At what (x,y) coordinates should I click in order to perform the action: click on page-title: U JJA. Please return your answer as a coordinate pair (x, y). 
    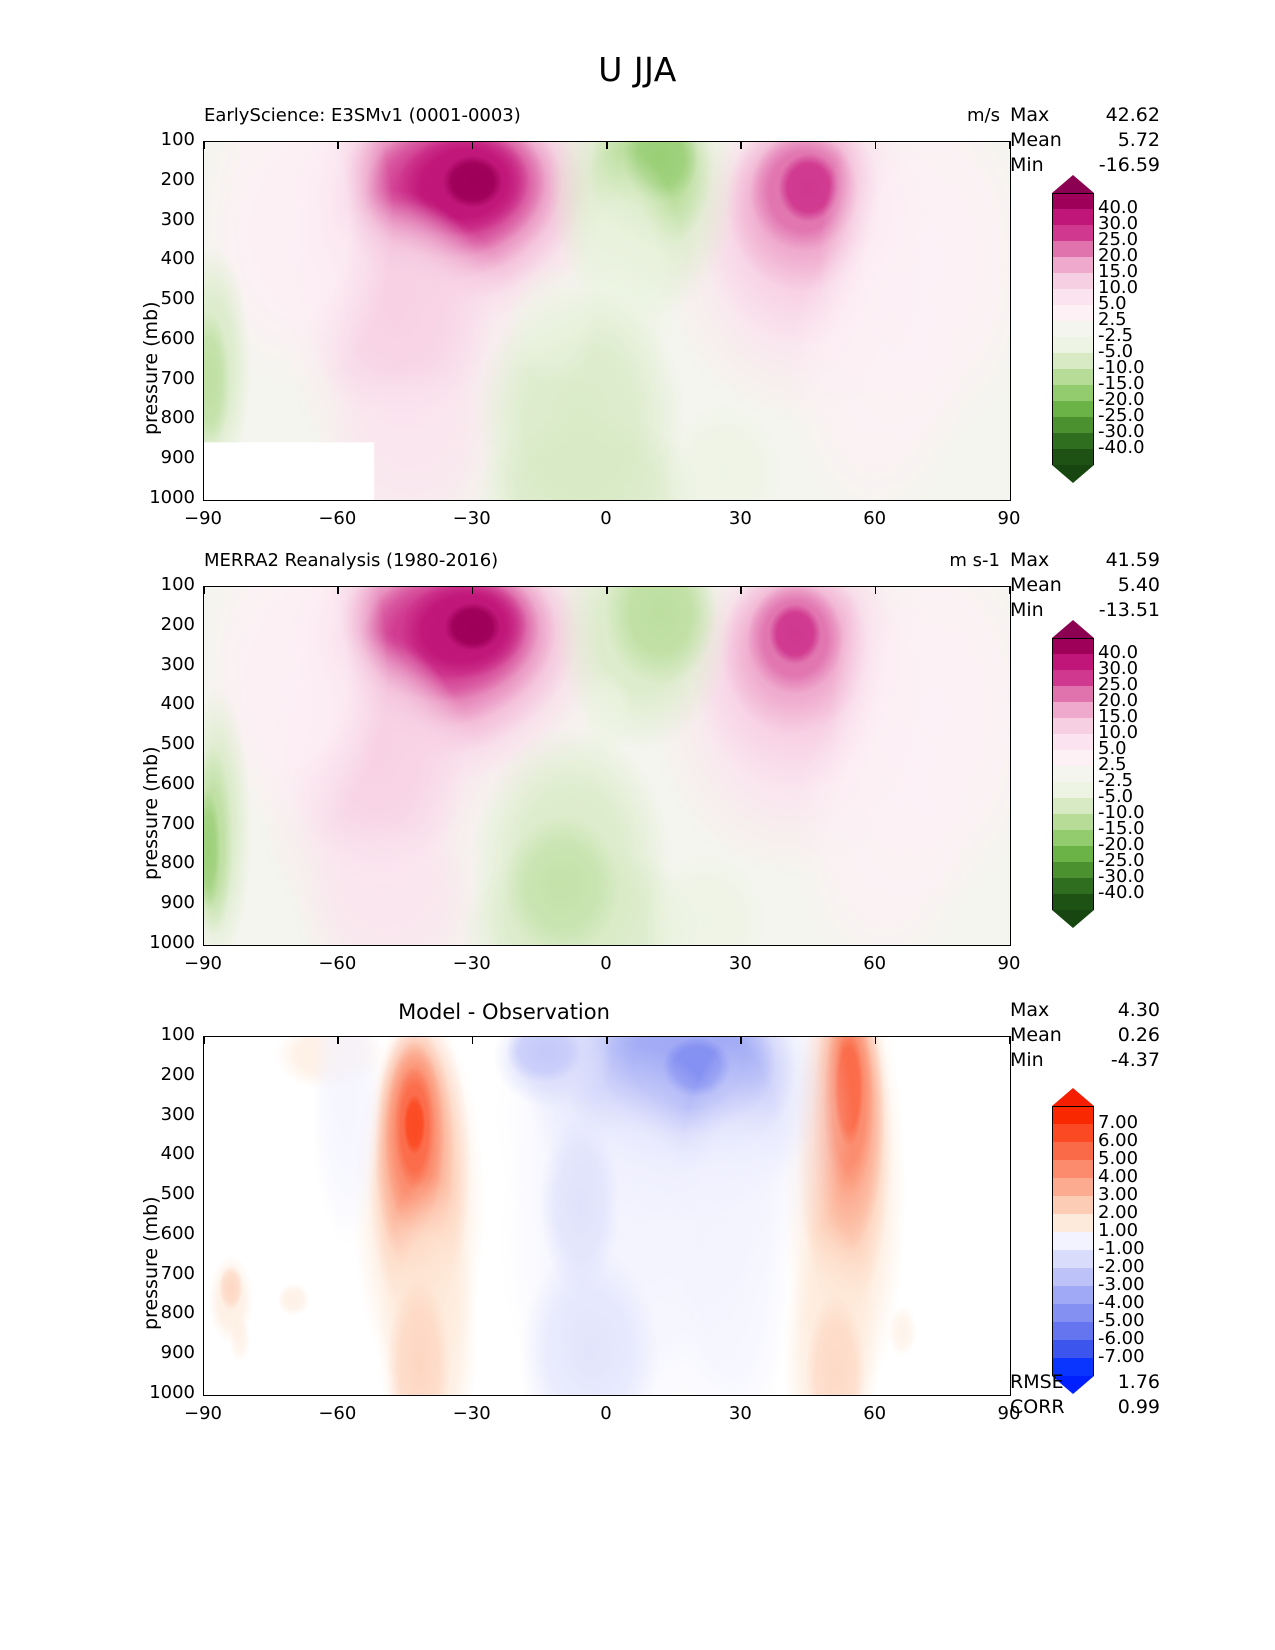
    Looking at the image, I should click on (637, 69).